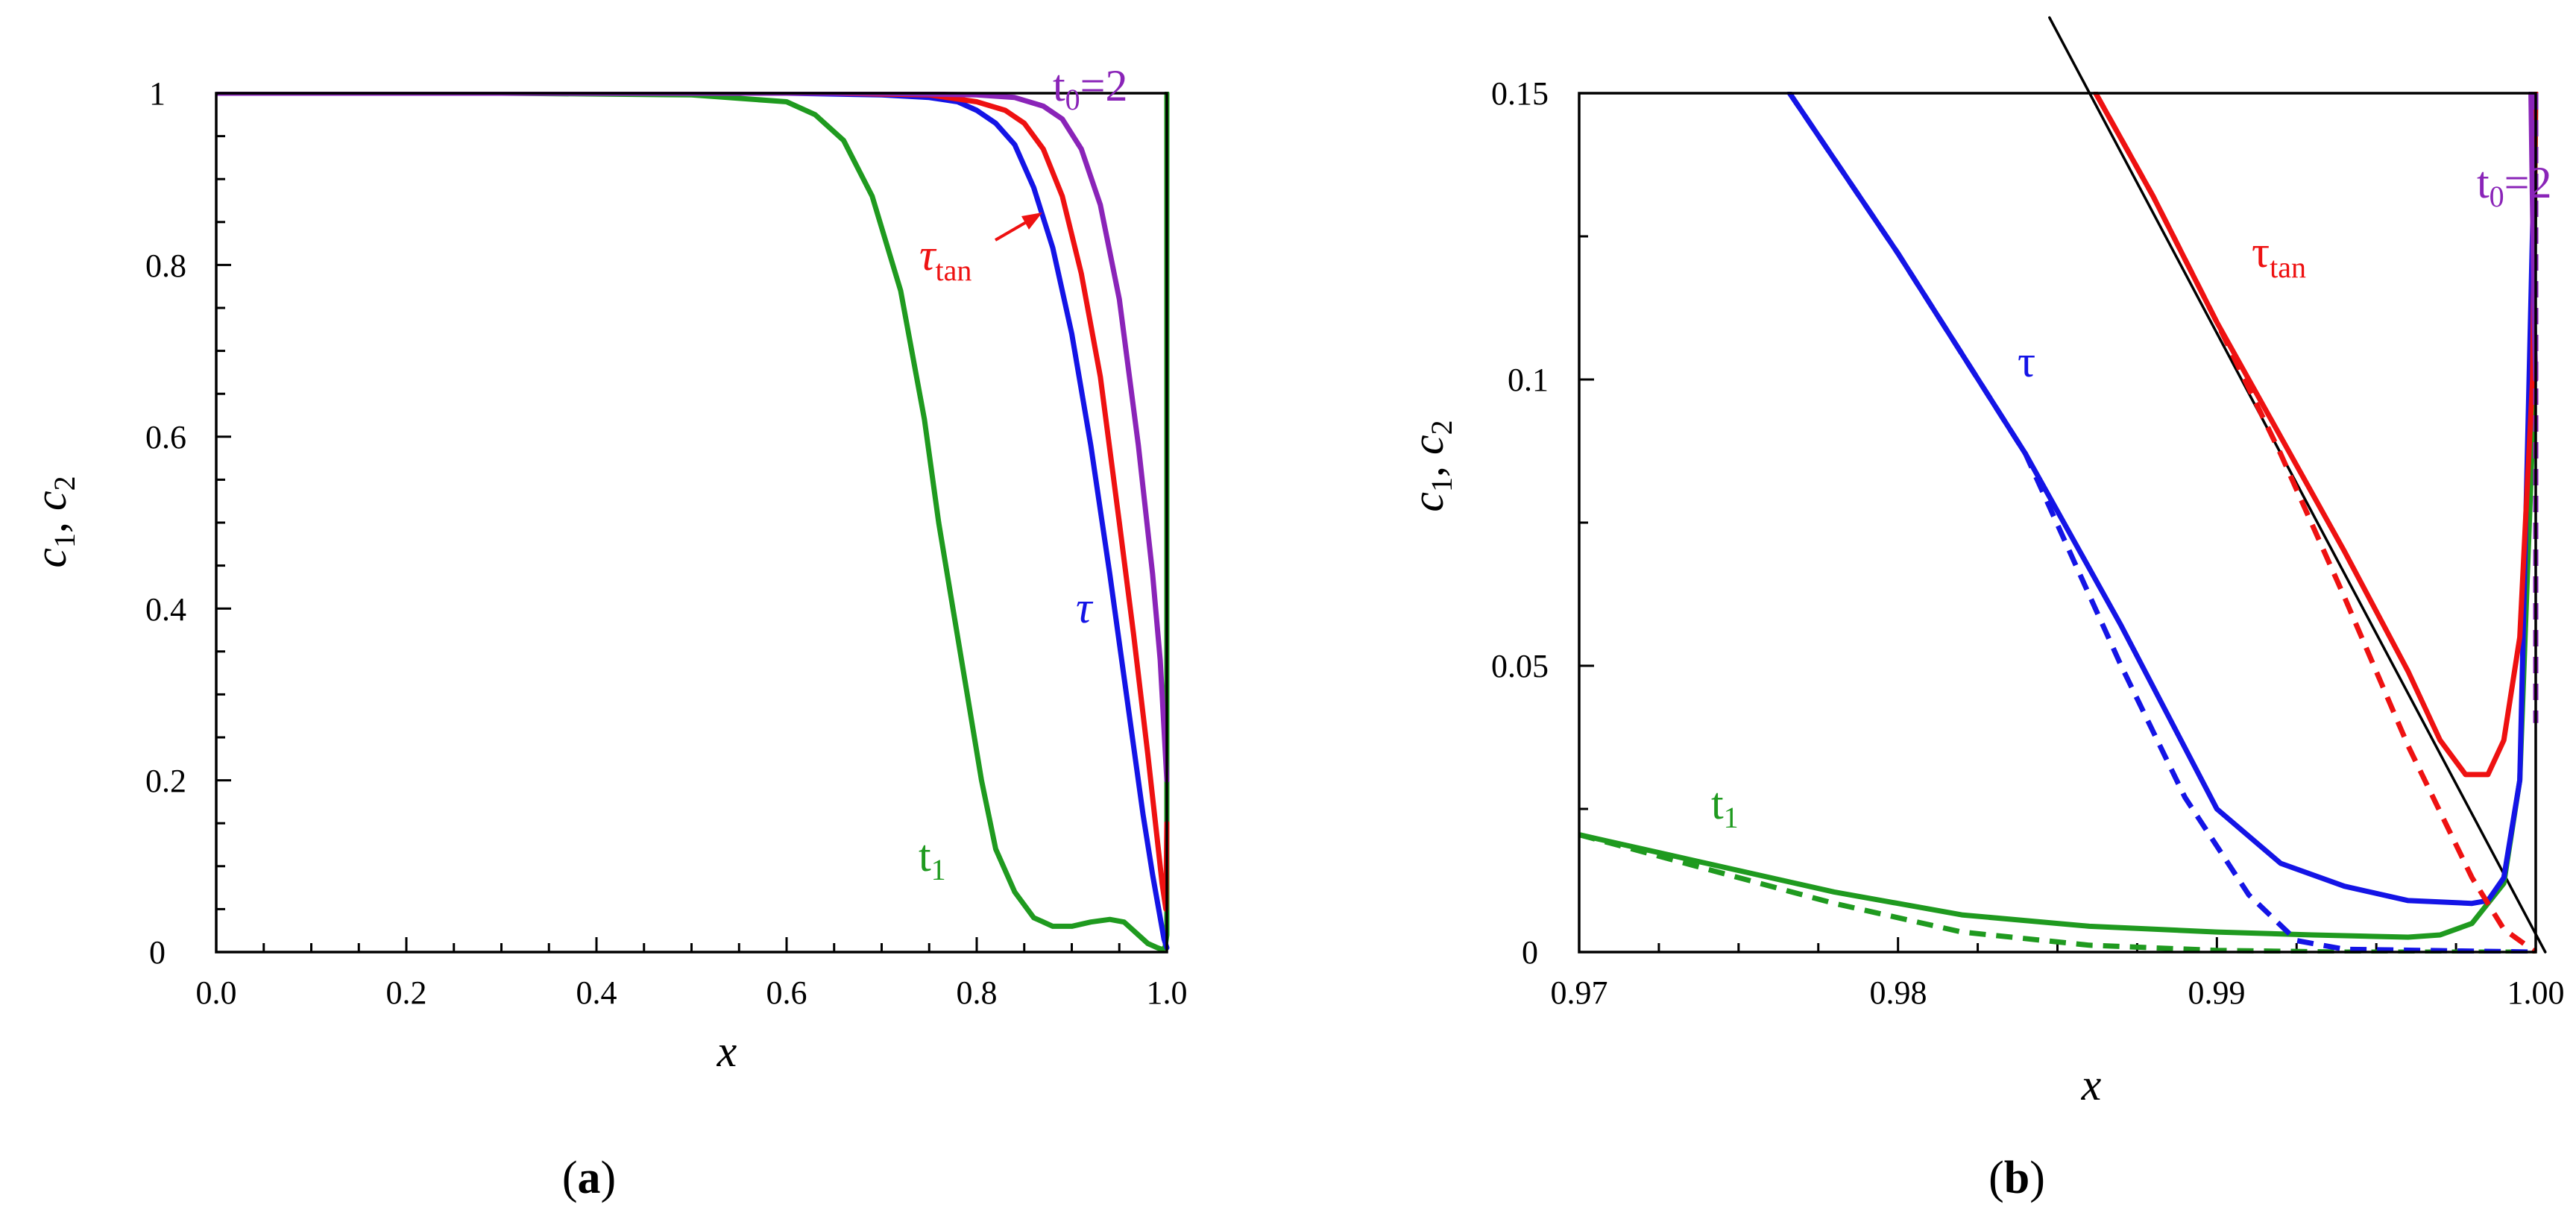  Describe the element at coordinates (1520, 93) in the screenshot. I see `panel-b-ytick-label: 0.15` at that location.